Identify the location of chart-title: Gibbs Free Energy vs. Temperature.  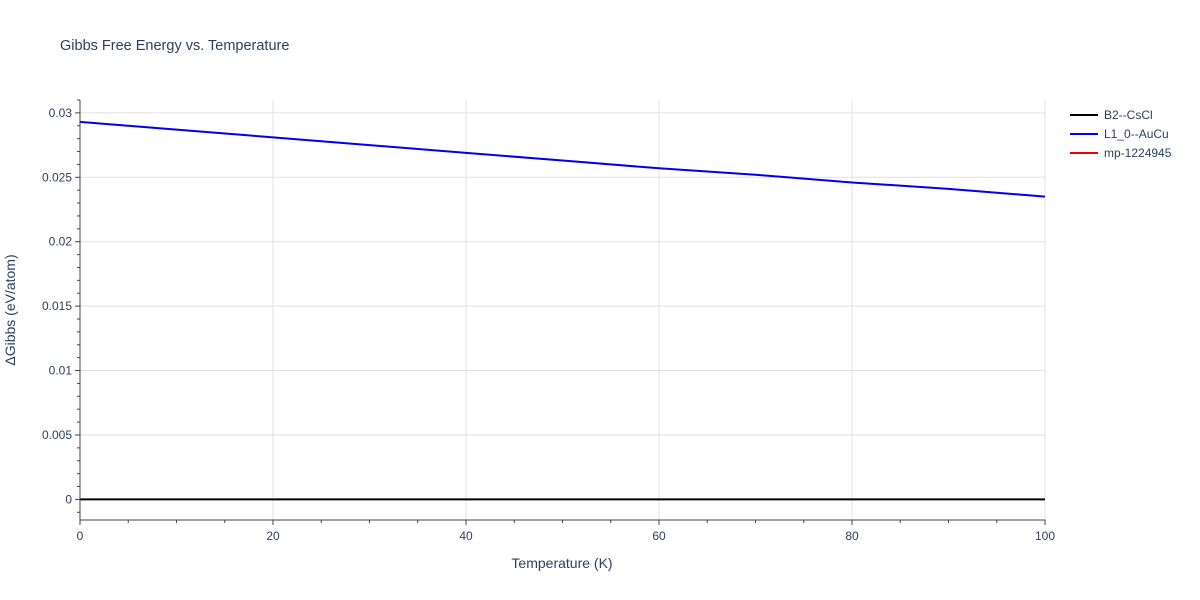
(174, 46).